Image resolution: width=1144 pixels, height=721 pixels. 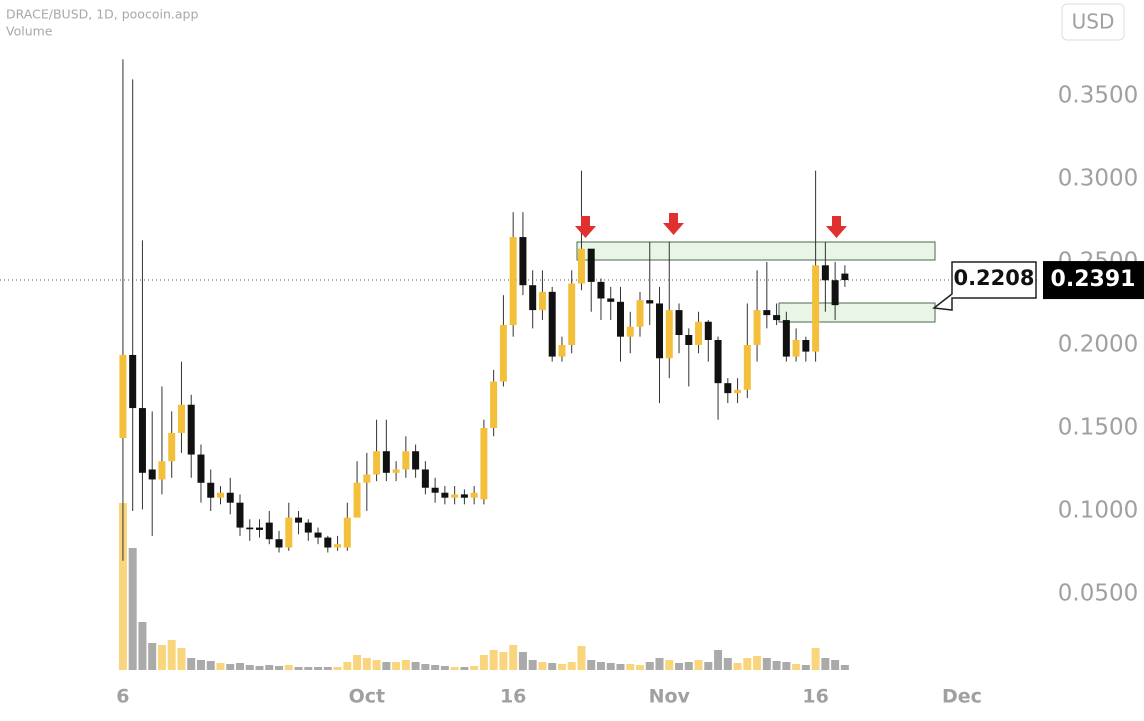 What do you see at coordinates (993, 278) in the screenshot?
I see `callout-price: 0.2208` at bounding box center [993, 278].